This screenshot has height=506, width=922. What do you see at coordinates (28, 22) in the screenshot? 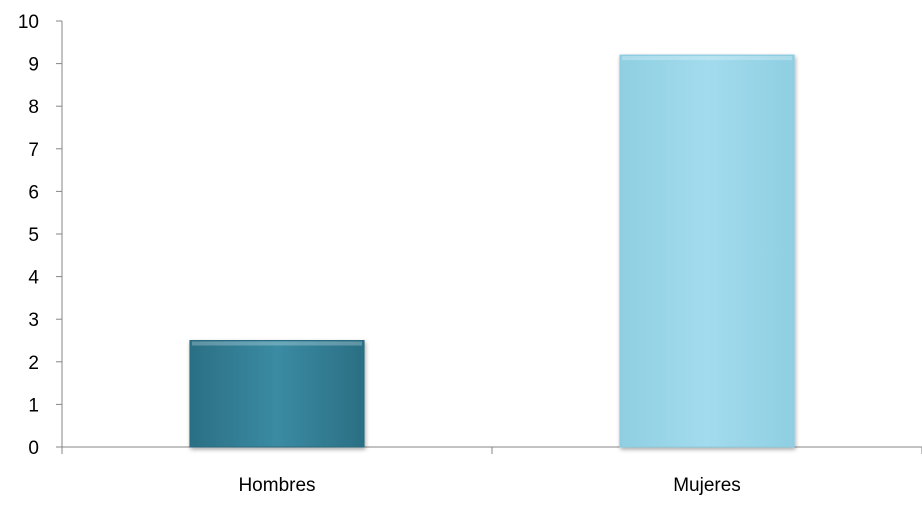
I see `y-tick-label: 10` at bounding box center [28, 22].